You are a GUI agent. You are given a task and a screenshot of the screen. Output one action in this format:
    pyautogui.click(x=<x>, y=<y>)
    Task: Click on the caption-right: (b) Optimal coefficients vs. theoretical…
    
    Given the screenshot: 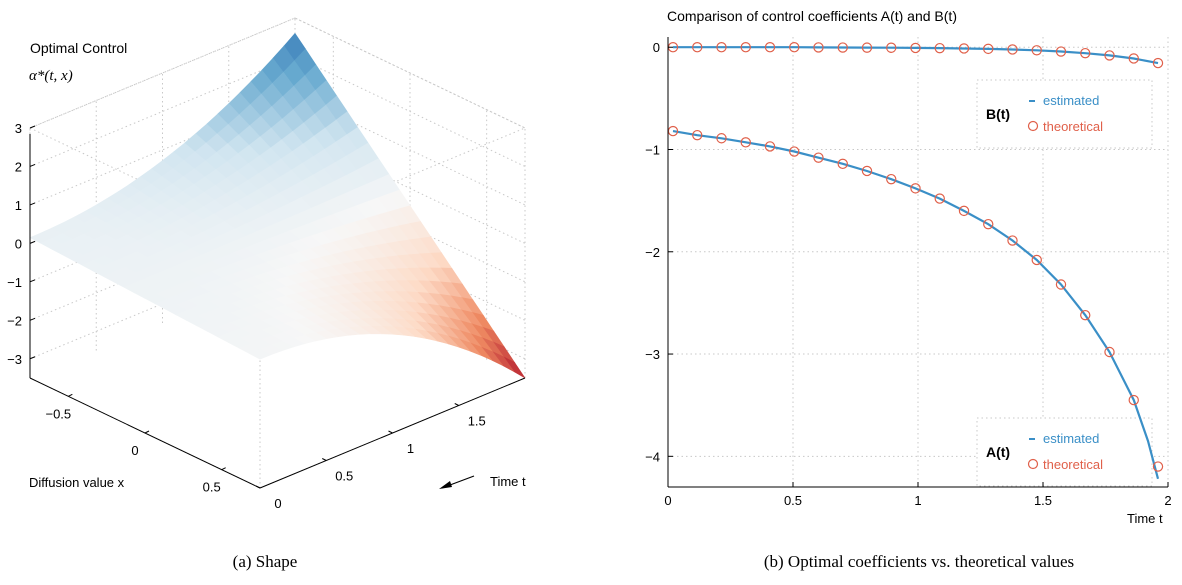 What is the action you would take?
    pyautogui.click(x=919, y=561)
    